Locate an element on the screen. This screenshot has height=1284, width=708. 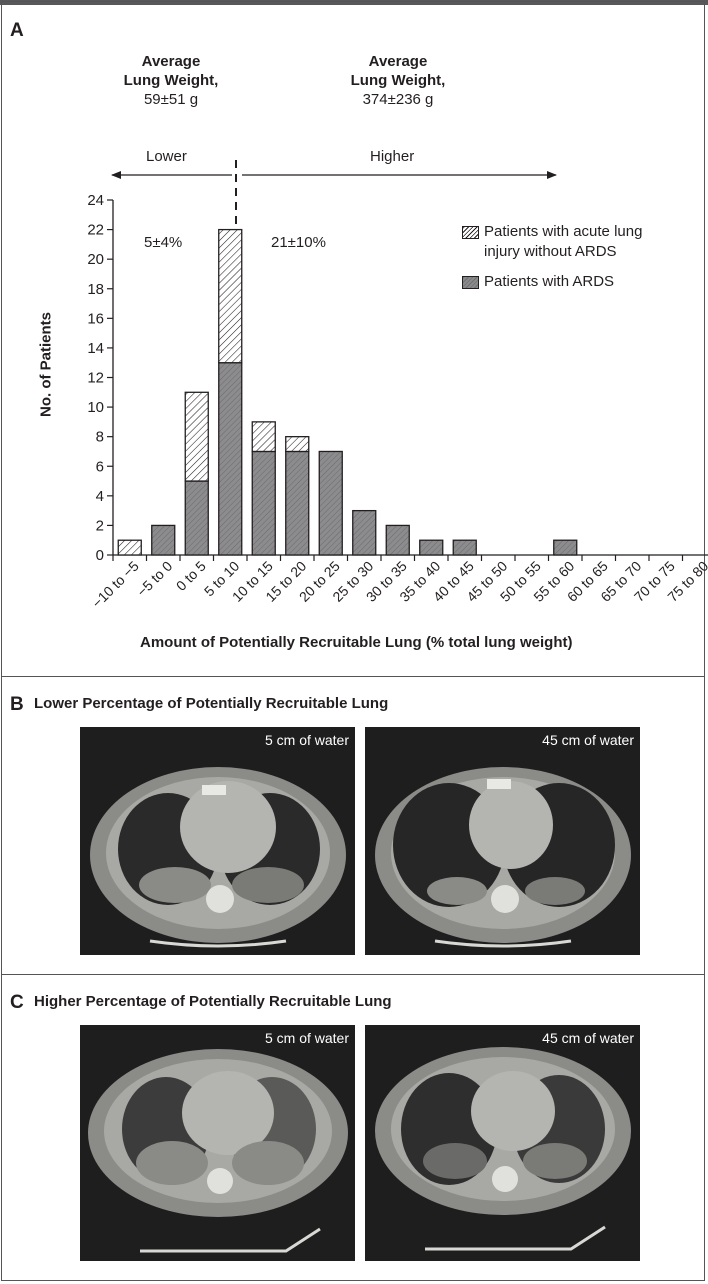
y-tick-label: 12 is located at coordinates (95, 378).